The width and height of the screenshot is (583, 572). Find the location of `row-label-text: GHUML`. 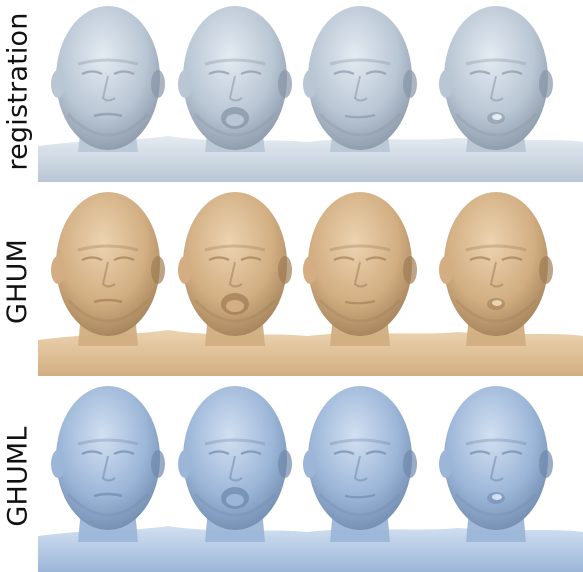

row-label-text: GHUML is located at coordinates (18, 476).